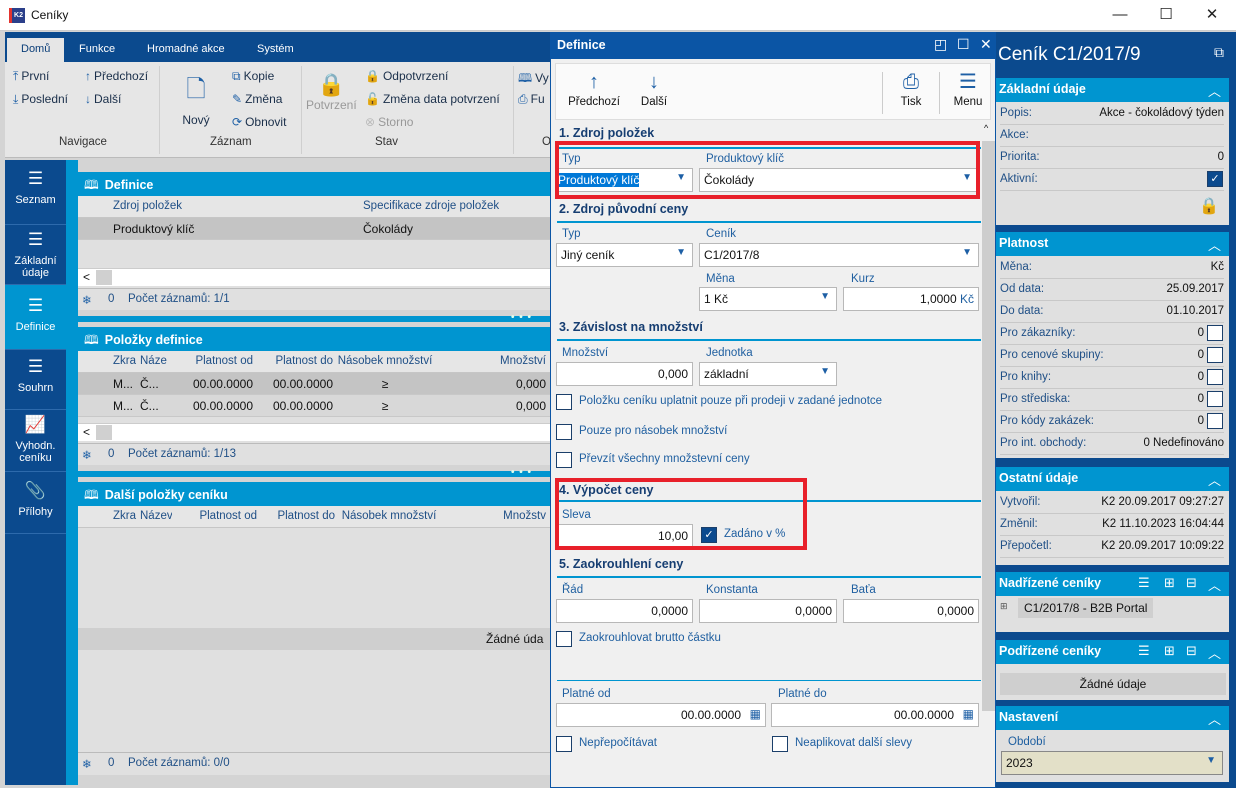  Describe the element at coordinates (564, 432) in the screenshot. I see `multiple-only-checkbox` at that location.